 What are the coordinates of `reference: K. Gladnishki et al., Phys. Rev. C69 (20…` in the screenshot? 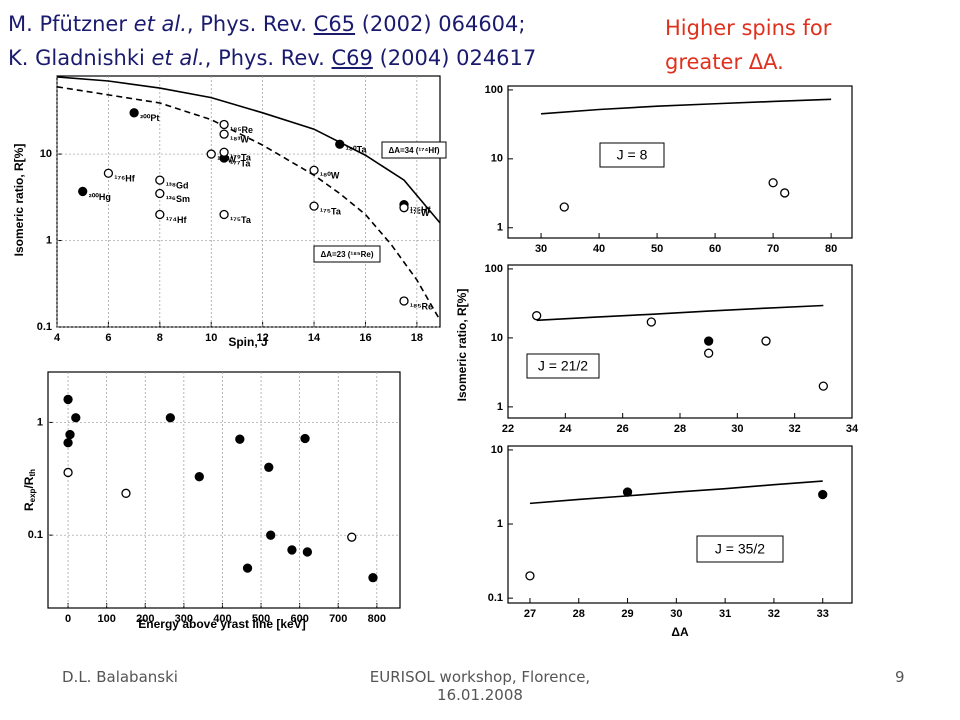 It's located at (272, 58).